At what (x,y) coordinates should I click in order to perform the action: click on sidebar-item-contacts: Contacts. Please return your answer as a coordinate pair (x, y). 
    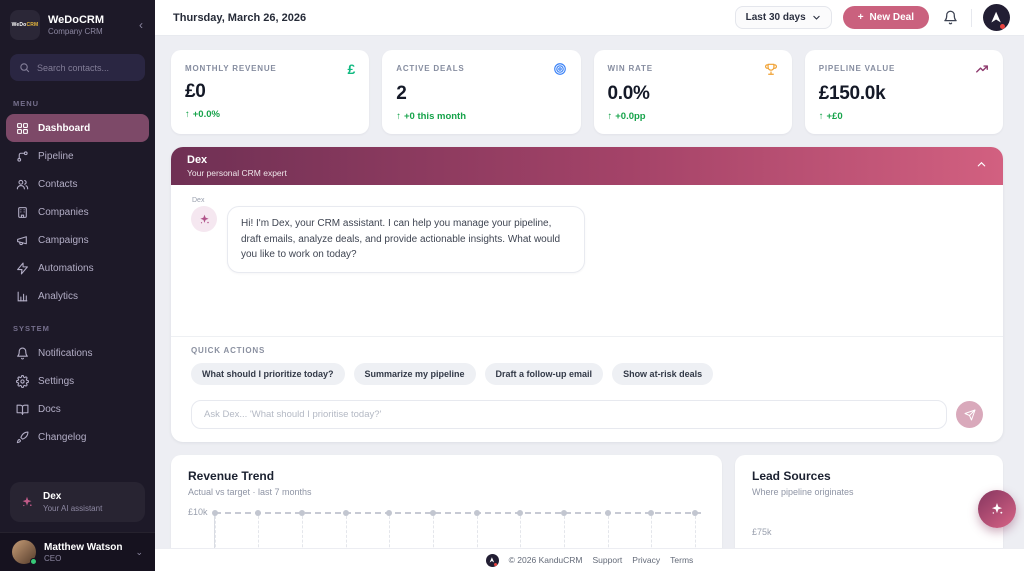
    Looking at the image, I should click on (77, 184).